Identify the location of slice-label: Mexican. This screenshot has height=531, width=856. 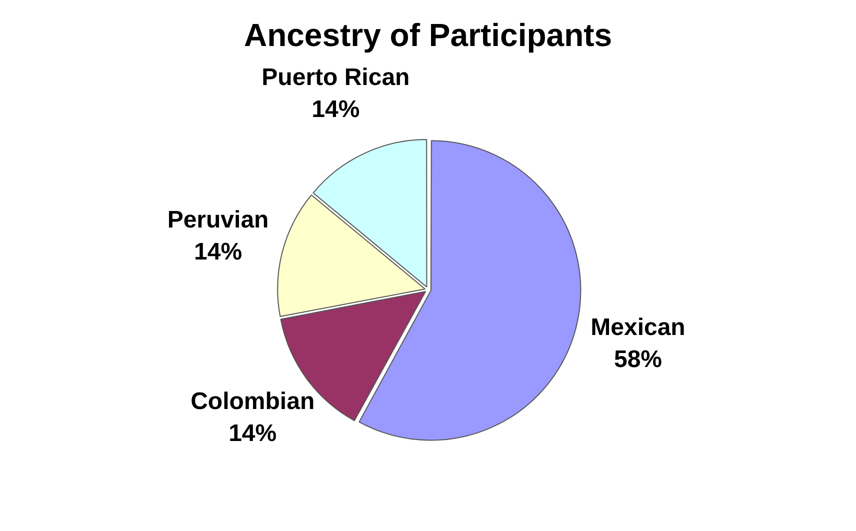
(638, 328).